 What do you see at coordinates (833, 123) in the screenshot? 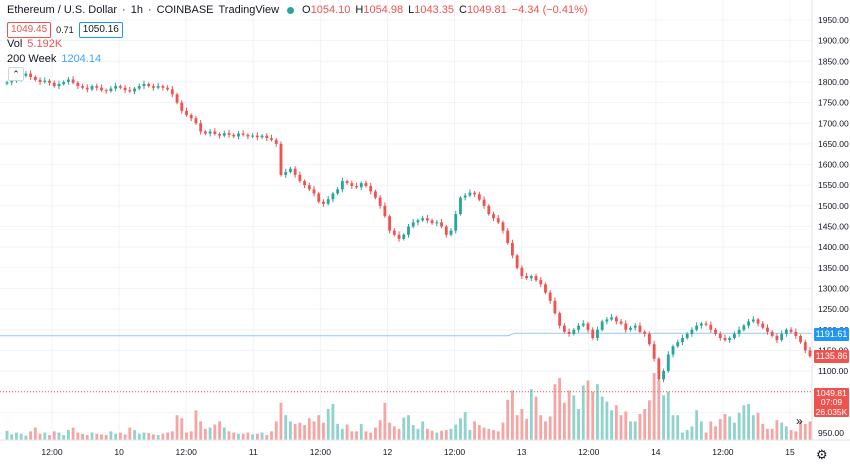
I see `price-tick-label: 1700.00` at bounding box center [833, 123].